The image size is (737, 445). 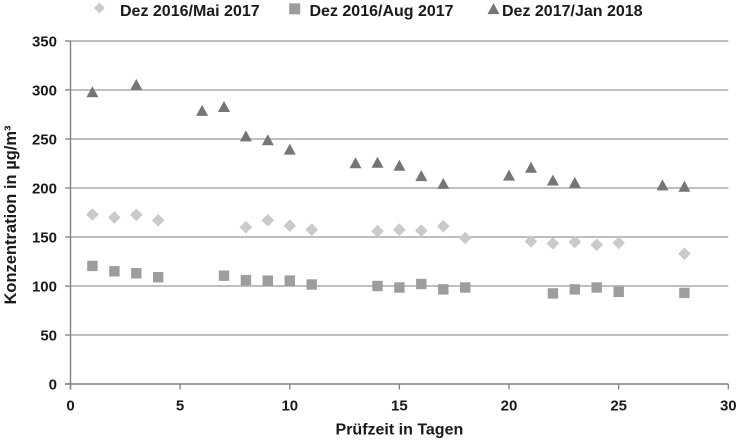 What do you see at coordinates (11, 215) in the screenshot?
I see `svg-text: Konzentration in µg/m³` at bounding box center [11, 215].